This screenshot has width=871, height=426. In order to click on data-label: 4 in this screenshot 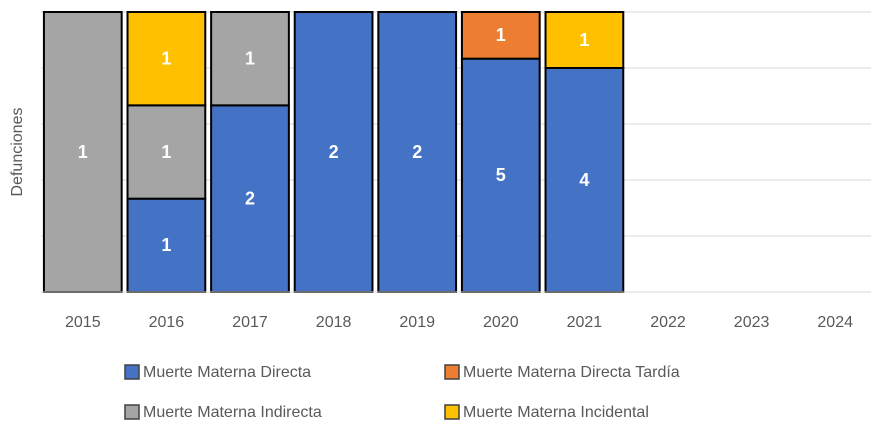, I will do `click(584, 180)`.